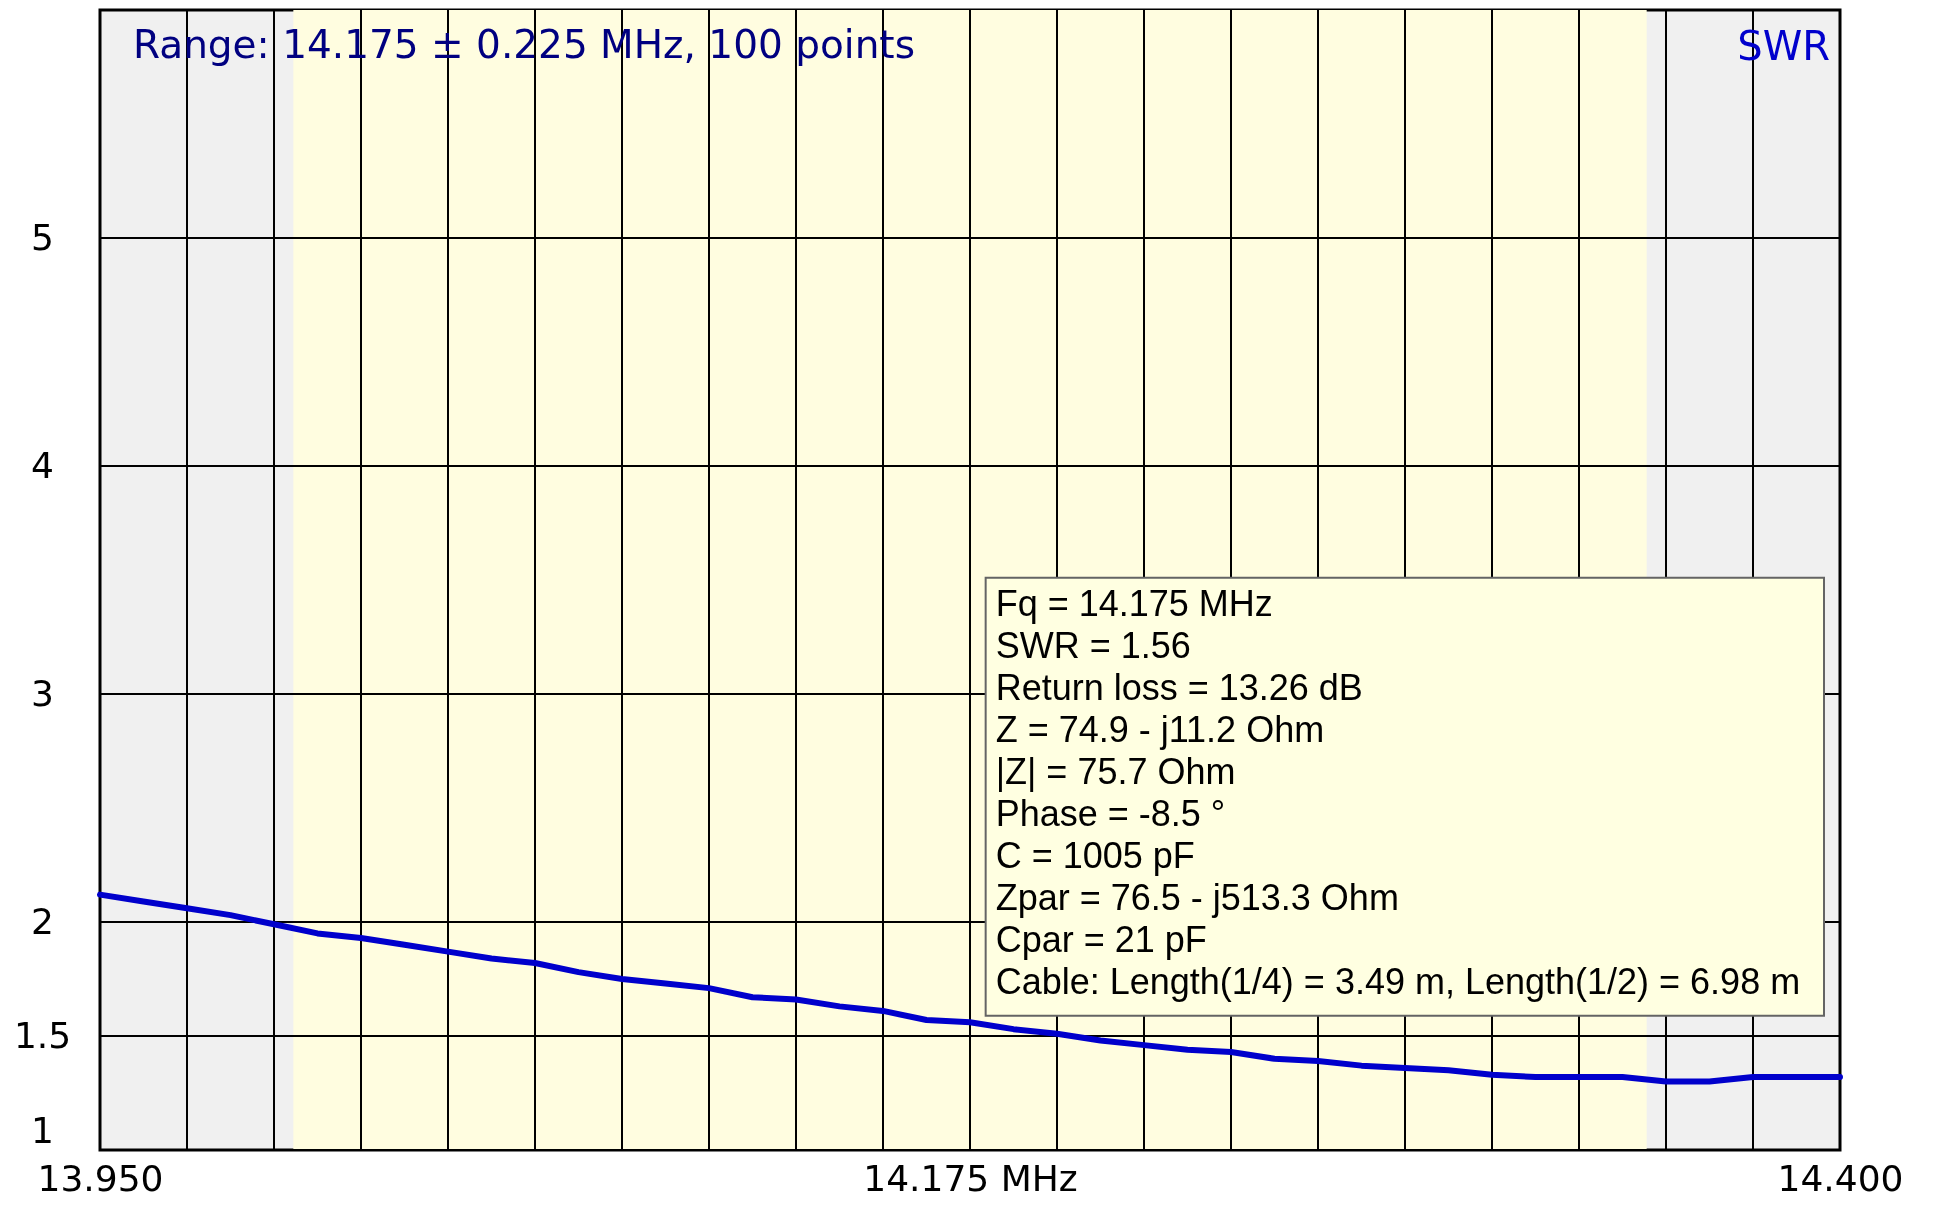  What do you see at coordinates (42, 1130) in the screenshot?
I see `y-tick-label: 1` at bounding box center [42, 1130].